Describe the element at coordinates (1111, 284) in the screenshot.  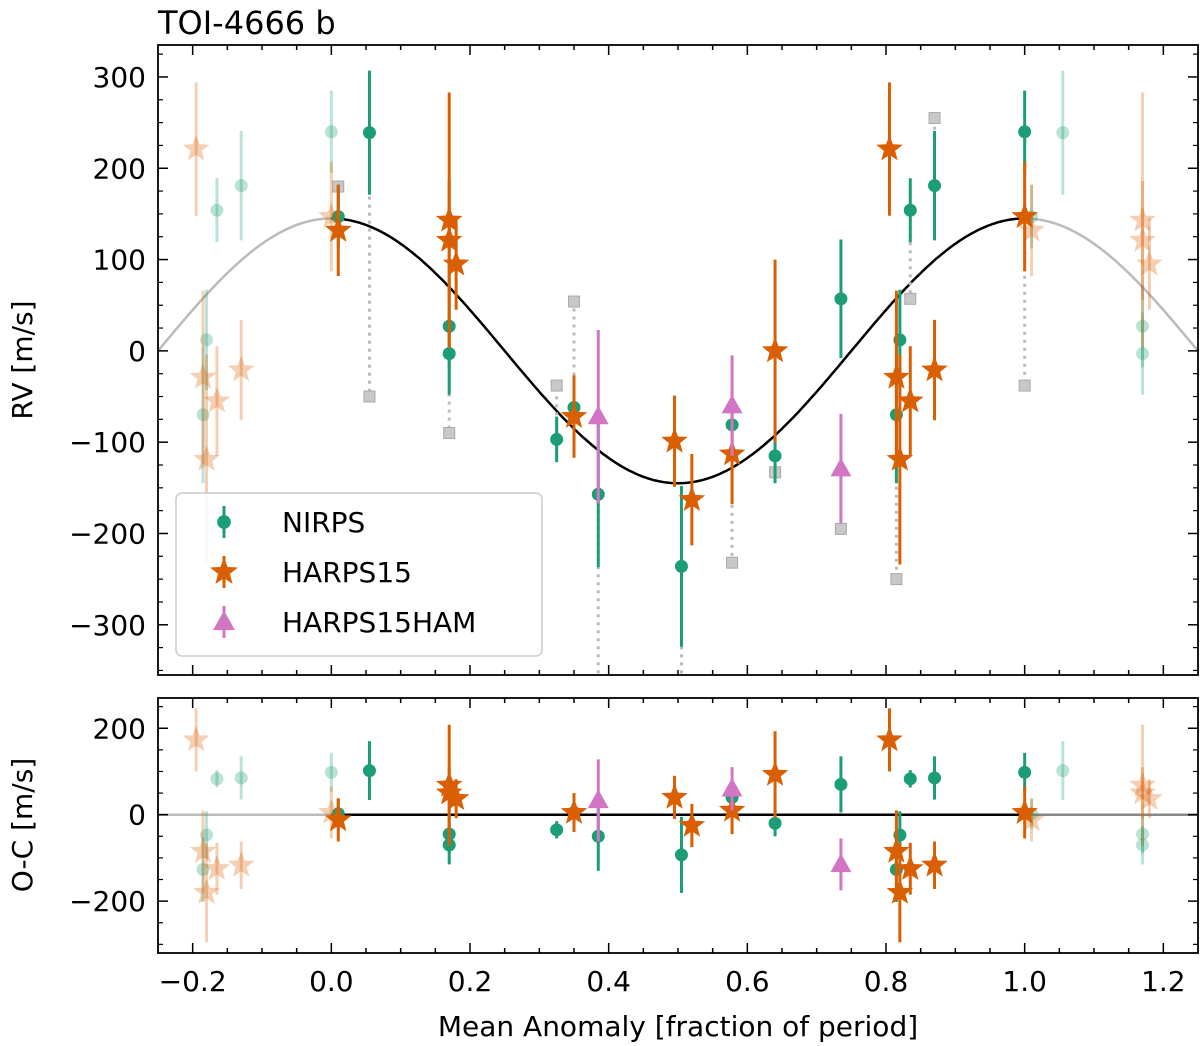
I see `model-curve-wrap-right` at that location.